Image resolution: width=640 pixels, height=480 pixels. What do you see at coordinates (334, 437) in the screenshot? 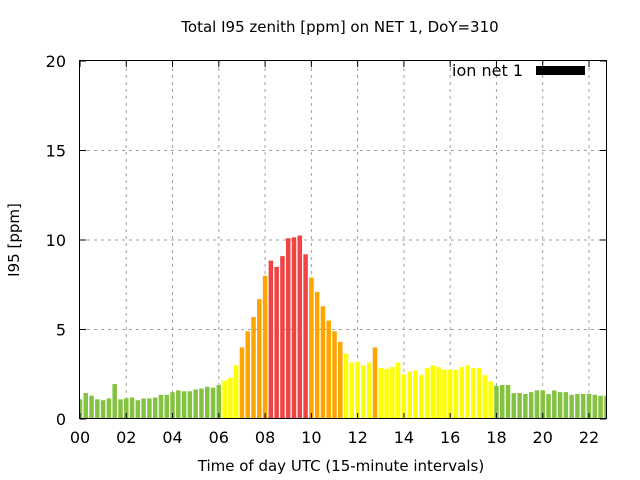
I see `x-tick-labels: 00 02 04 06 08 10 12 14 16 18 20 22` at bounding box center [334, 437].